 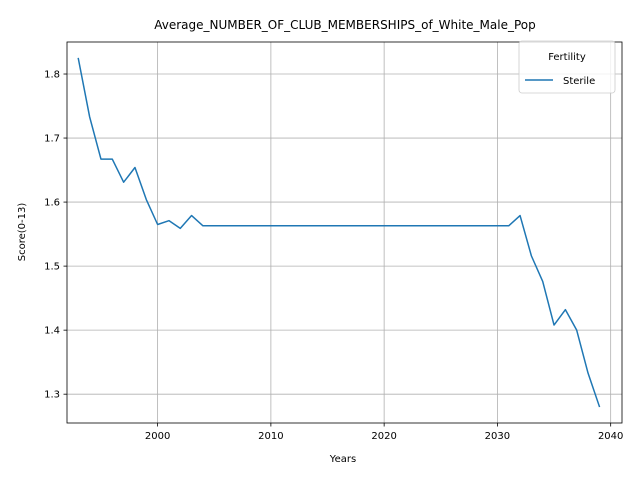 What do you see at coordinates (270, 436) in the screenshot?
I see `x-tick-label: 2010` at bounding box center [270, 436].